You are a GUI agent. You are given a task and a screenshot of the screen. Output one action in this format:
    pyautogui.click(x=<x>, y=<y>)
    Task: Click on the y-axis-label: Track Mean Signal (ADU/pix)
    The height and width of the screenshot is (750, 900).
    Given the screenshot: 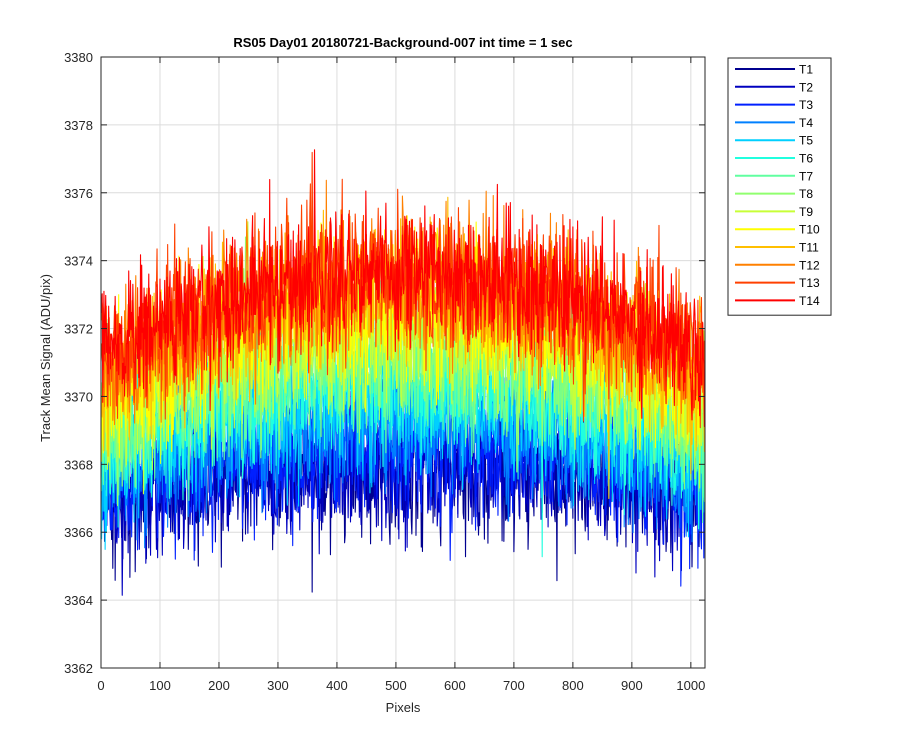 What is the action you would take?
    pyautogui.click(x=45, y=358)
    